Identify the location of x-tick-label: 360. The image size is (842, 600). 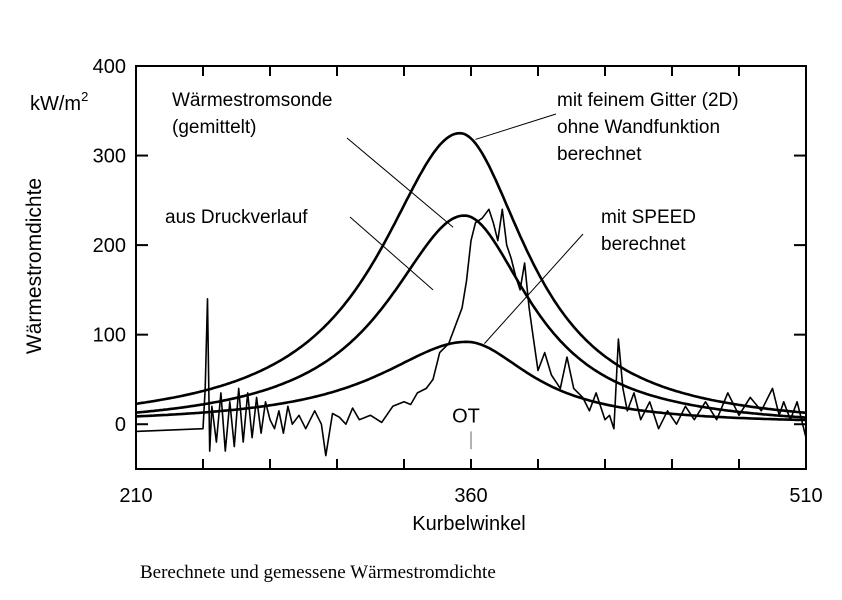
(470, 496).